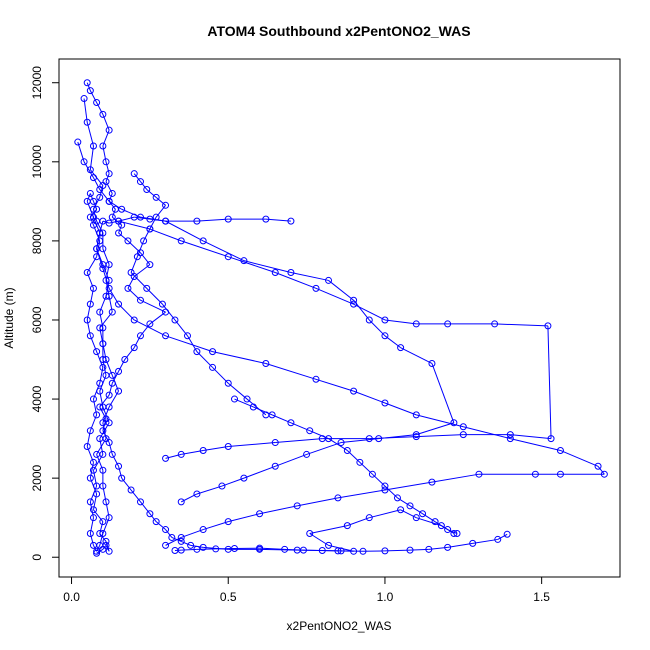 This screenshot has width=650, height=650. I want to click on y-tick-label: 4000, so click(37, 398).